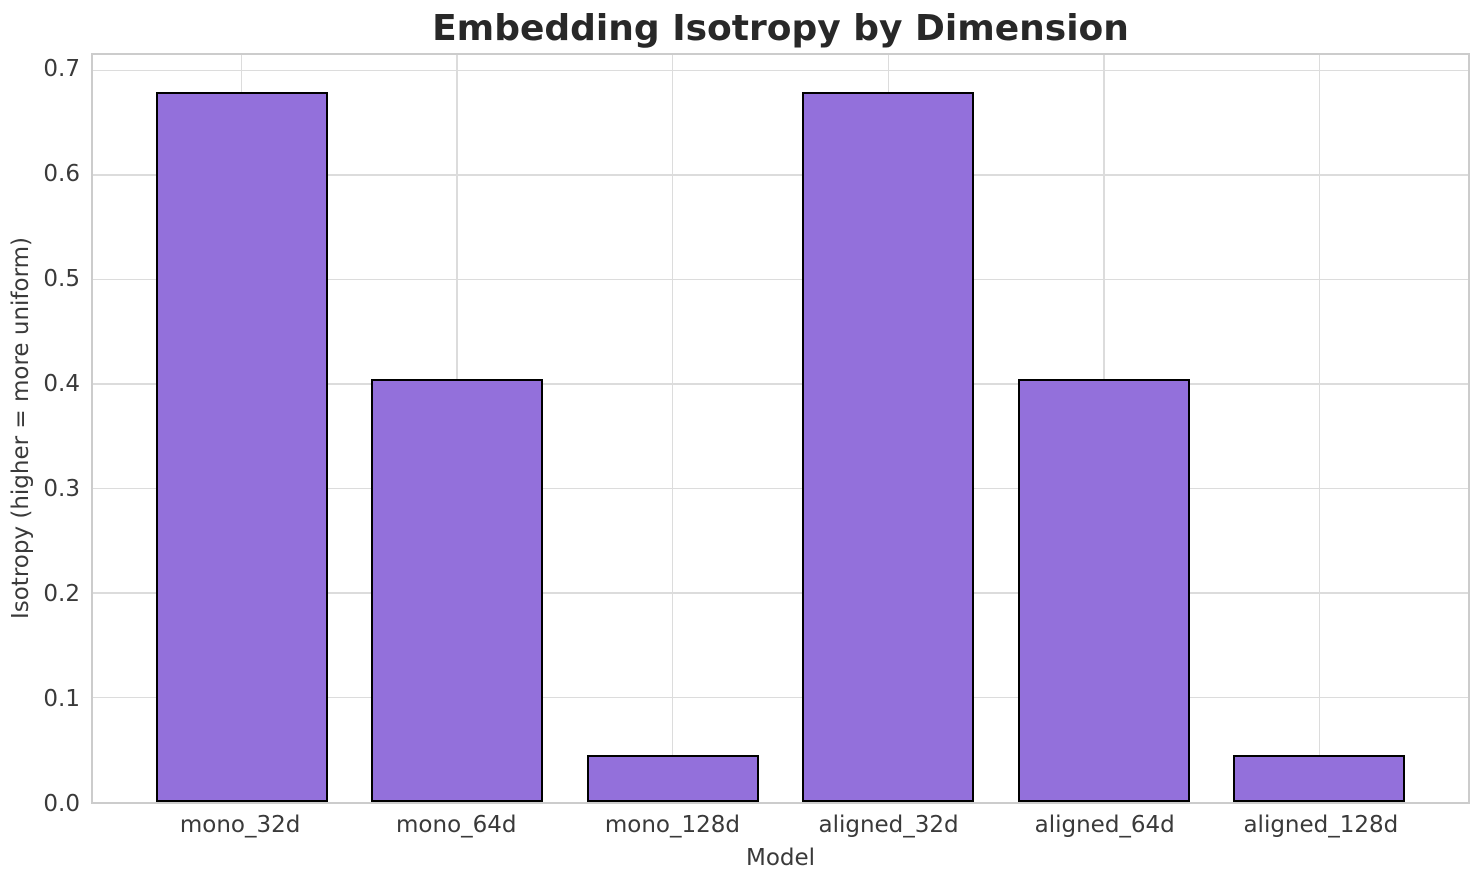 This screenshot has width=1484, height=885. I want to click on bar-aligned_32d, so click(888, 446).